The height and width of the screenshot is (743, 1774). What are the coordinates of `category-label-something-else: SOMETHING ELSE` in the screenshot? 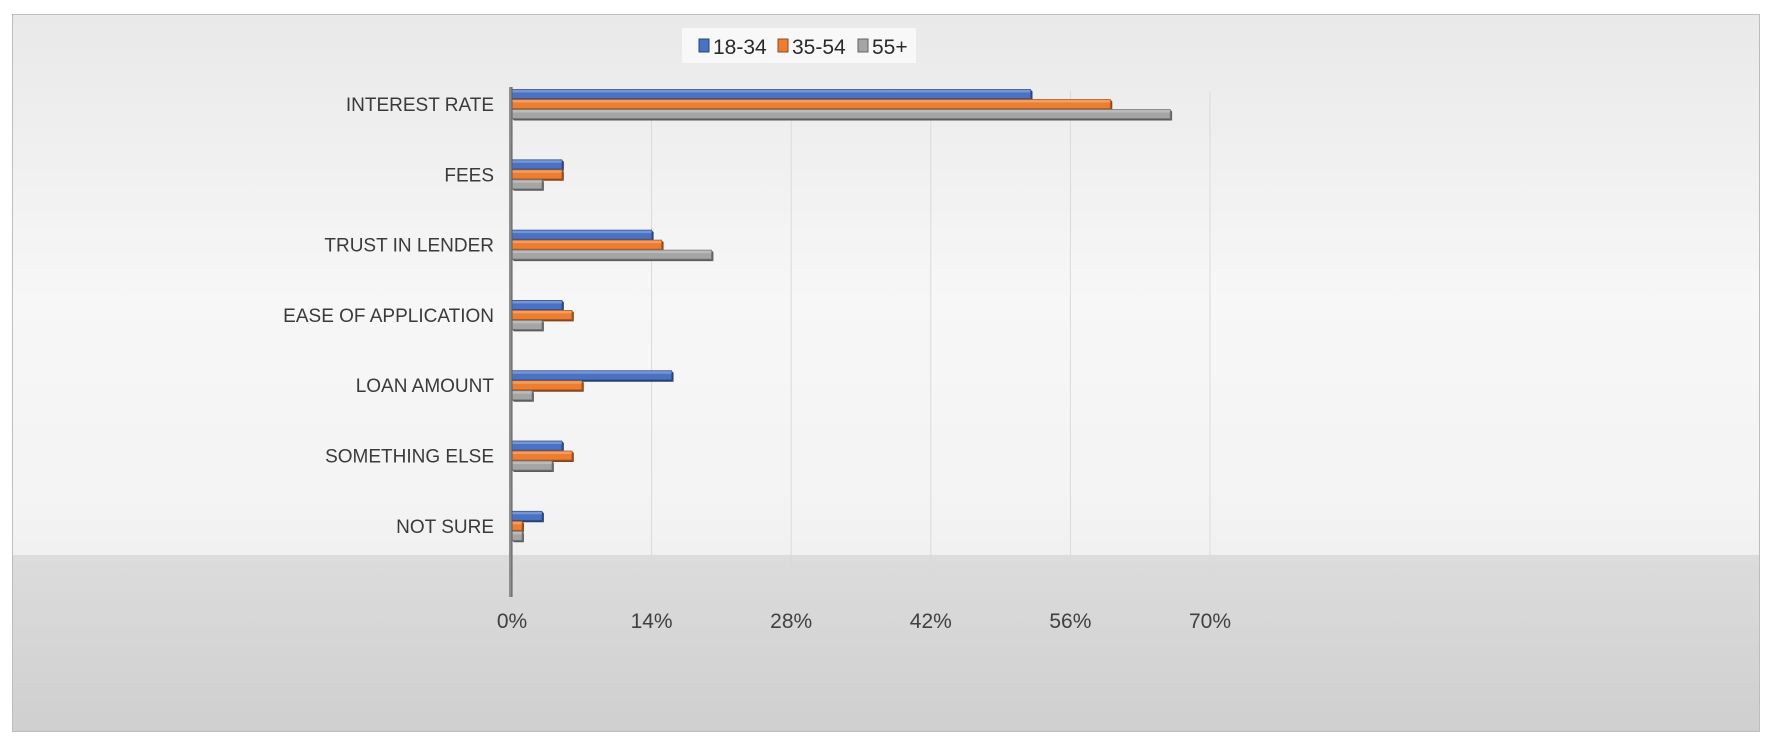 It's located at (409, 457).